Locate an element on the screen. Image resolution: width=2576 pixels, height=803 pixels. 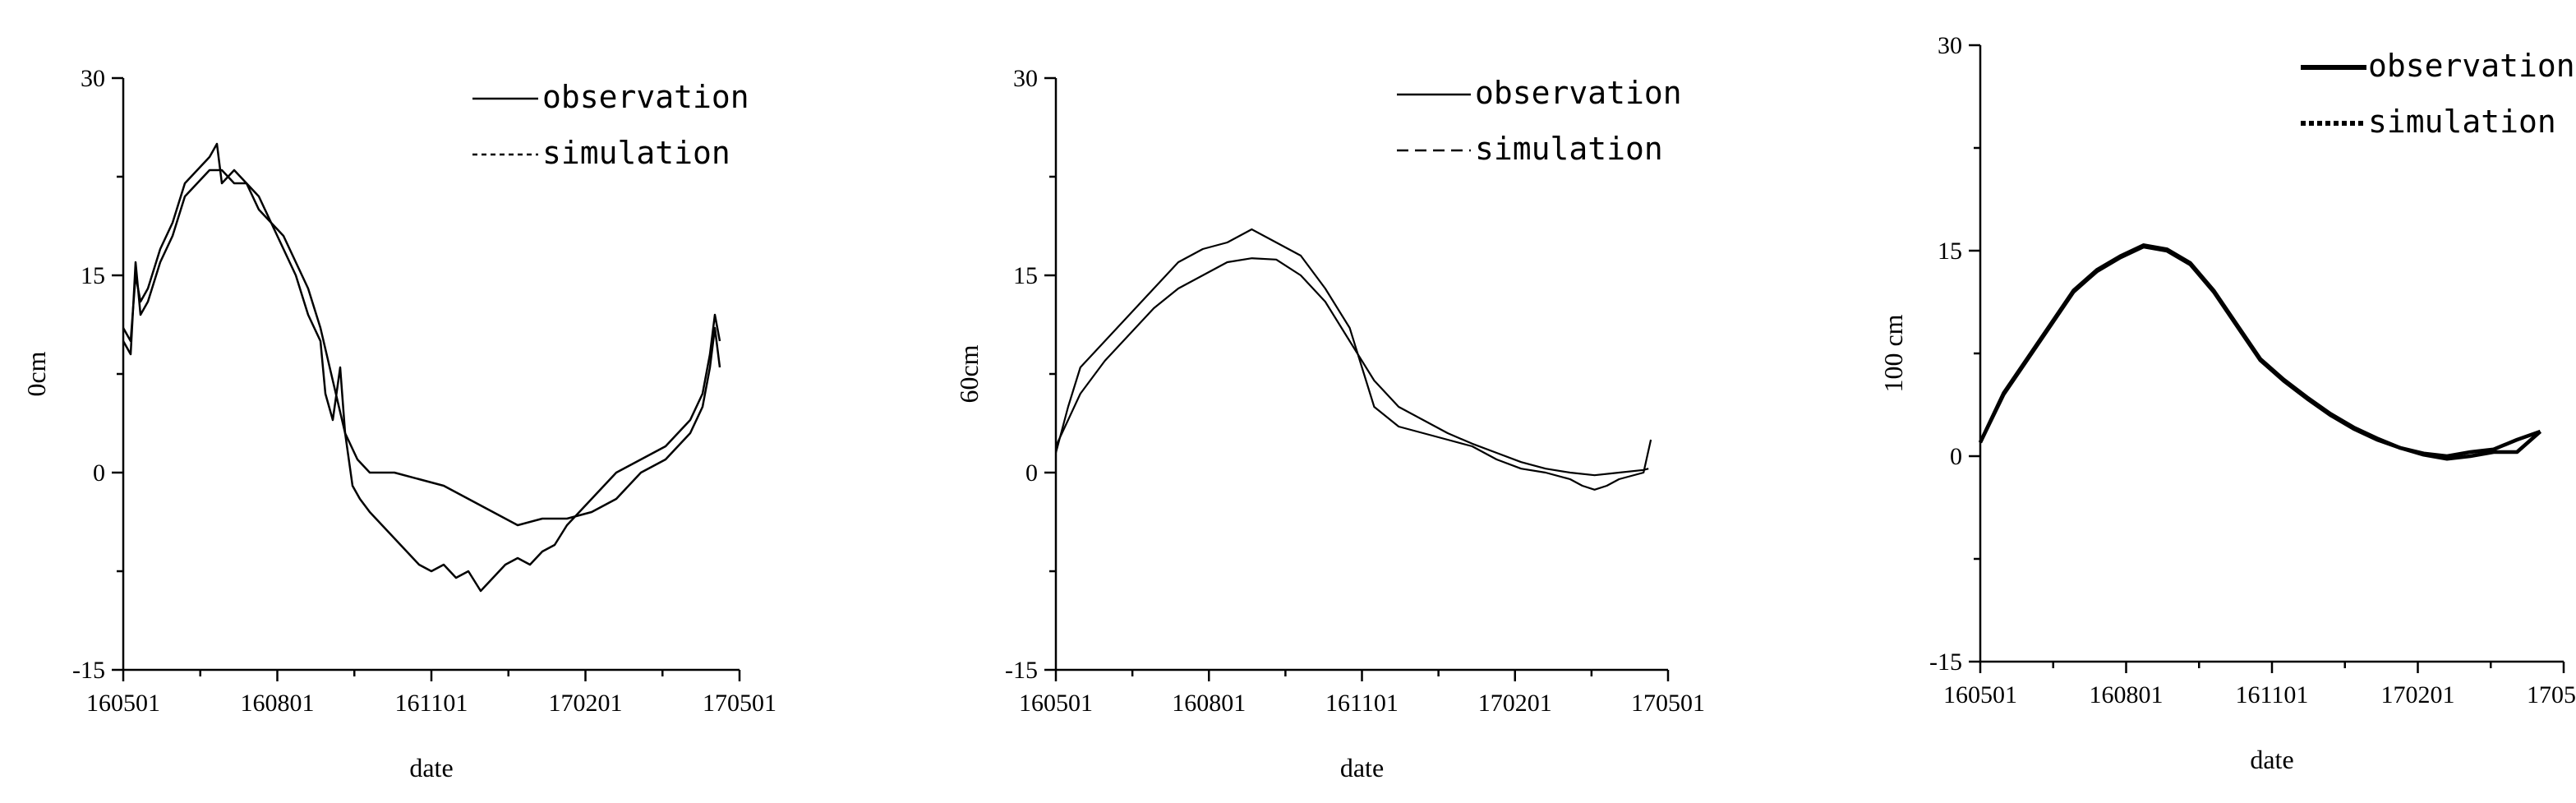
y-axis-label: 60cm is located at coordinates (969, 373).